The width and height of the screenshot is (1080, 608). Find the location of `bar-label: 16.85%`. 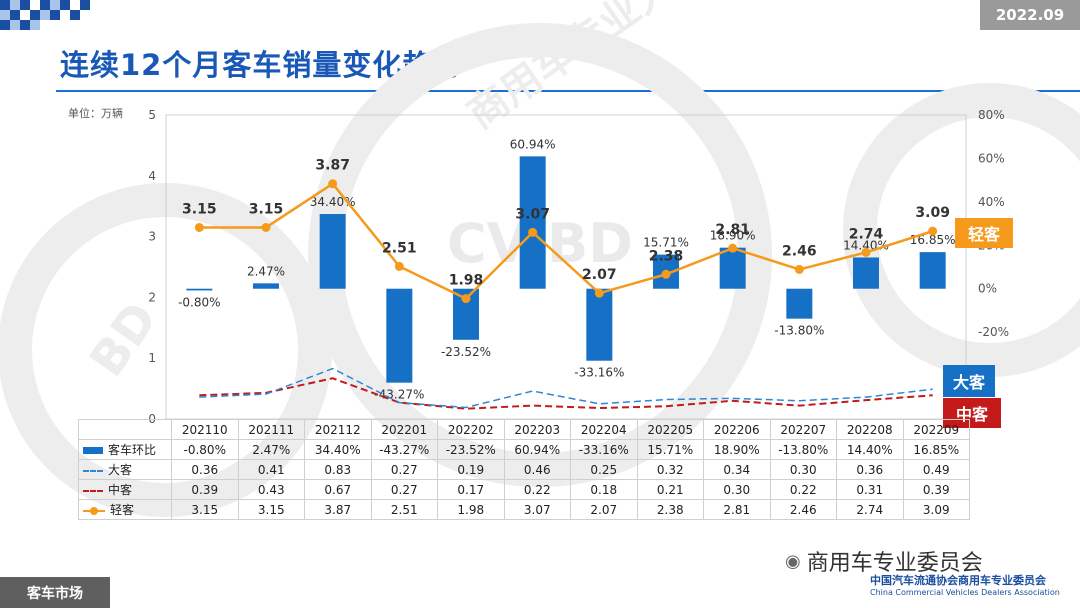

bar-label: 16.85% is located at coordinates (933, 240).